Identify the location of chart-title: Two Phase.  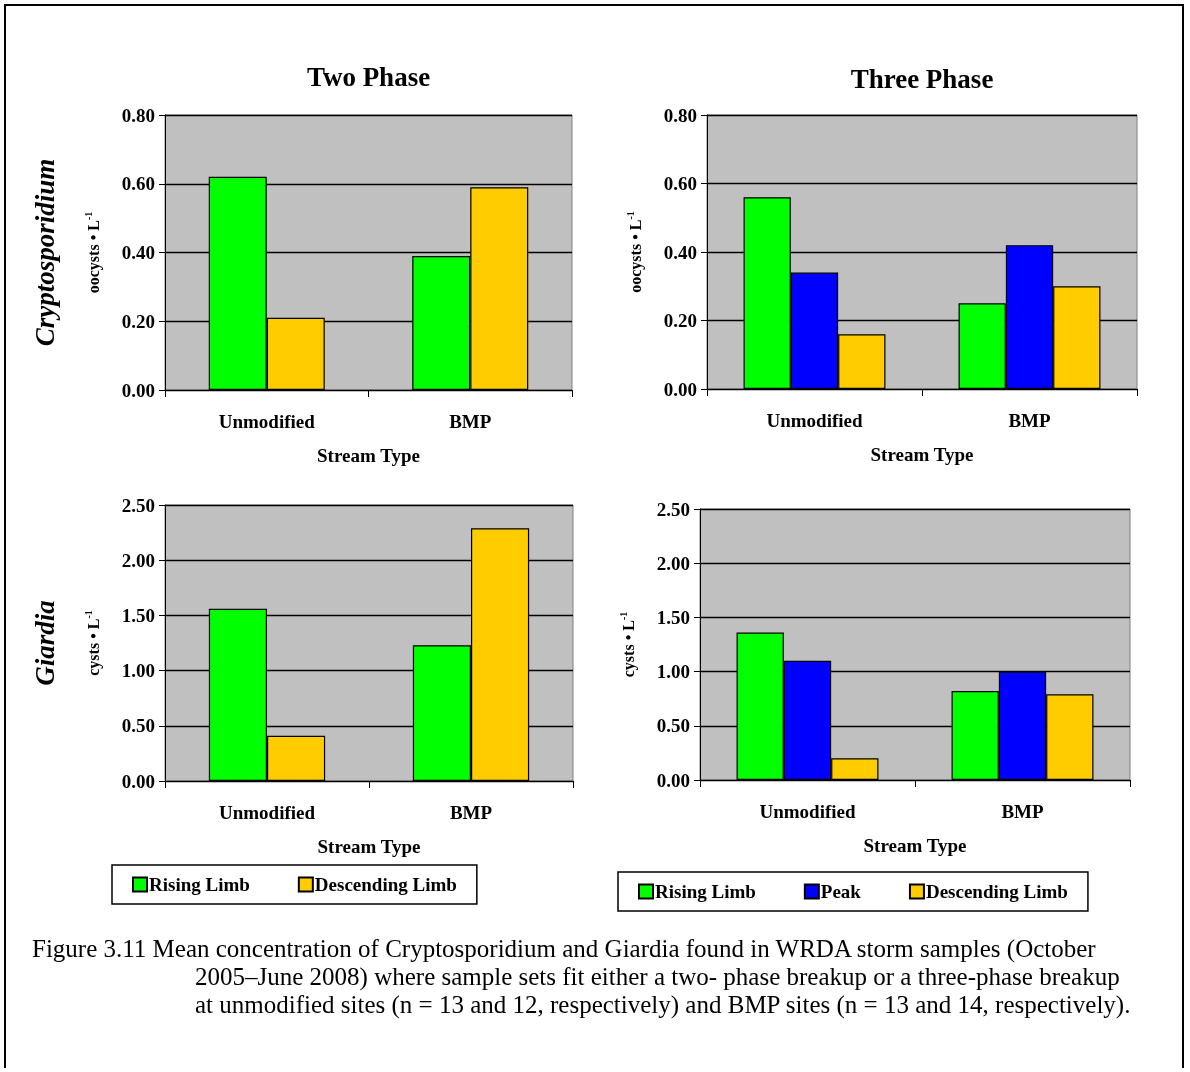
(368, 76).